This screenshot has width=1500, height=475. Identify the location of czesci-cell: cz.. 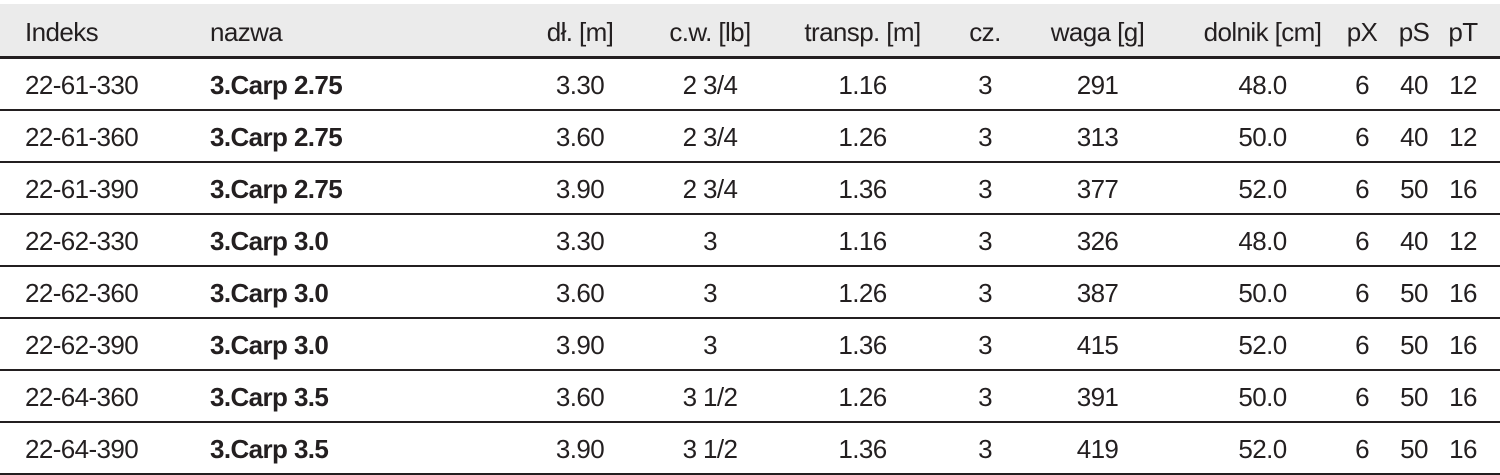
(985, 32).